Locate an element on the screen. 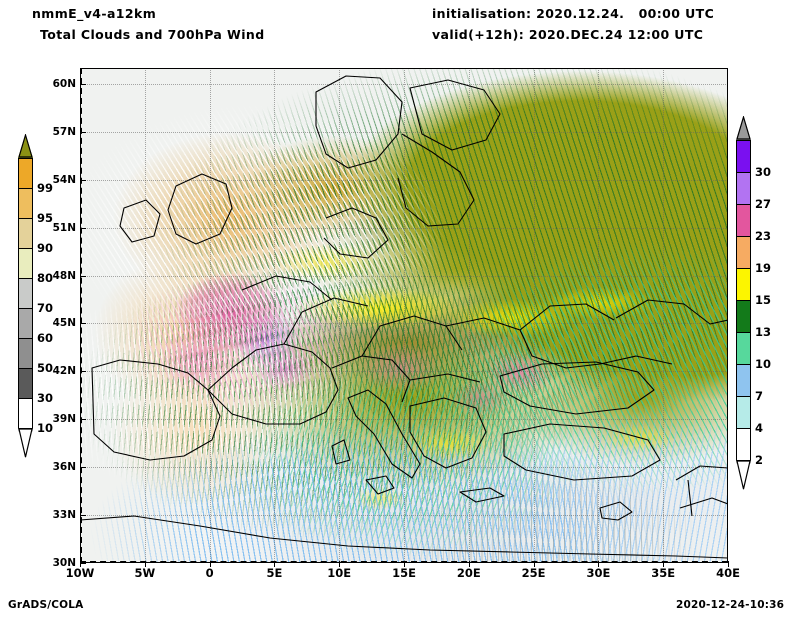 This screenshot has height=618, width=800. initialisation-time-label: initialisation: 2020.12.24. 00:00 UTC is located at coordinates (573, 13).